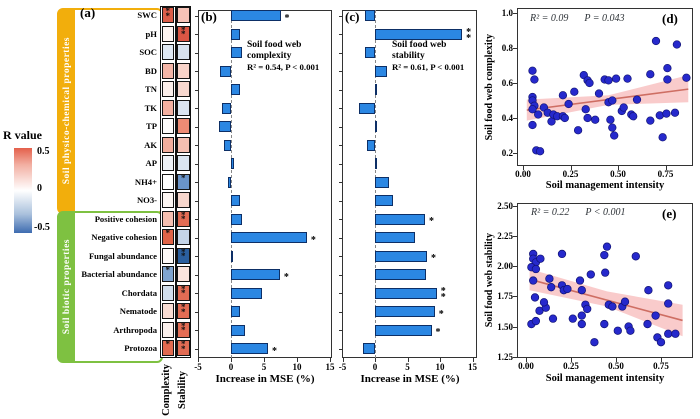 This screenshot has width=700, height=419. Describe the element at coordinates (167, 15) in the screenshot. I see `heatmap-cell-complexity-1: * *` at that location.